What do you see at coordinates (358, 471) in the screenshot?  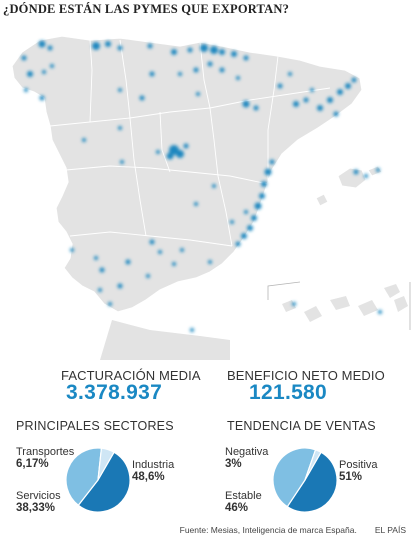 I see `pie-label-positiva: Positiva 51%` at bounding box center [358, 471].